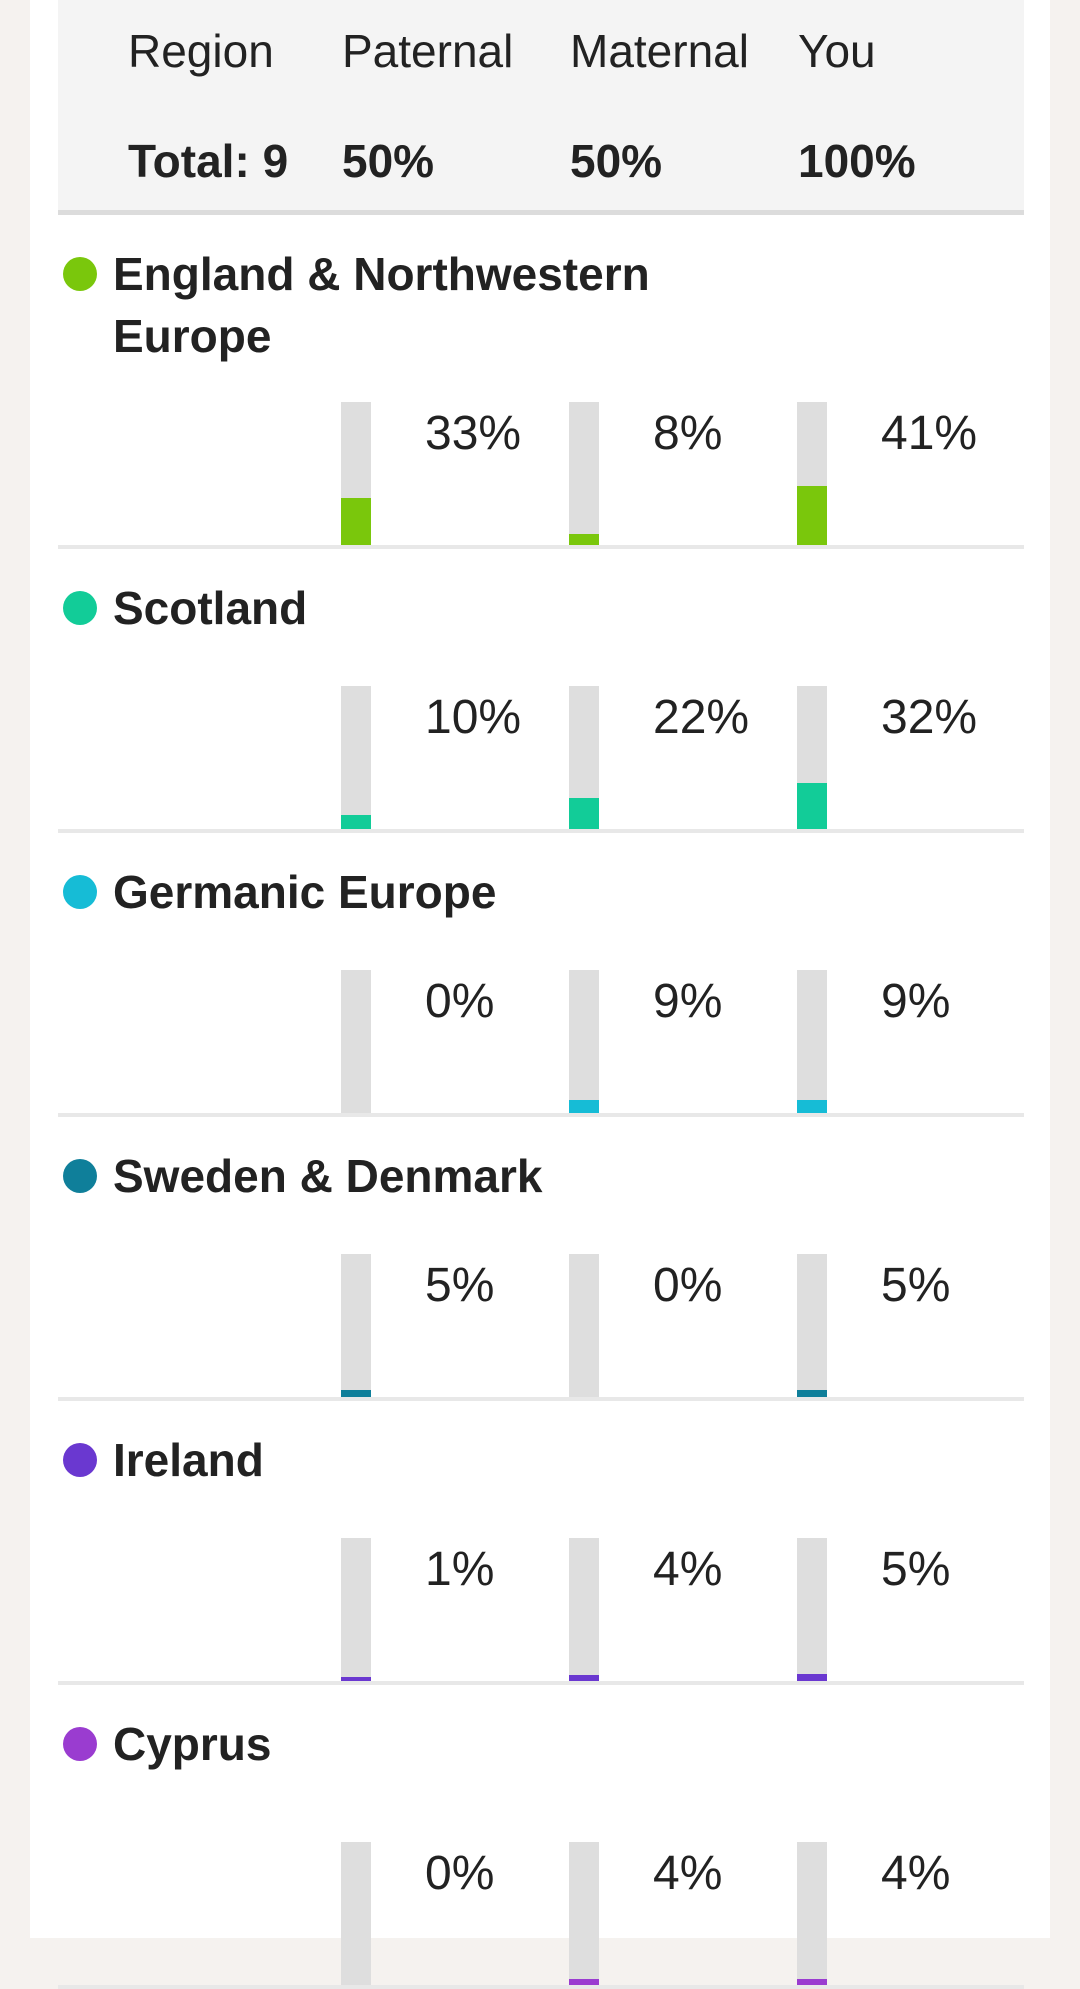  What do you see at coordinates (929, 433) in the screenshot?
I see `region-you-percent: 41%` at bounding box center [929, 433].